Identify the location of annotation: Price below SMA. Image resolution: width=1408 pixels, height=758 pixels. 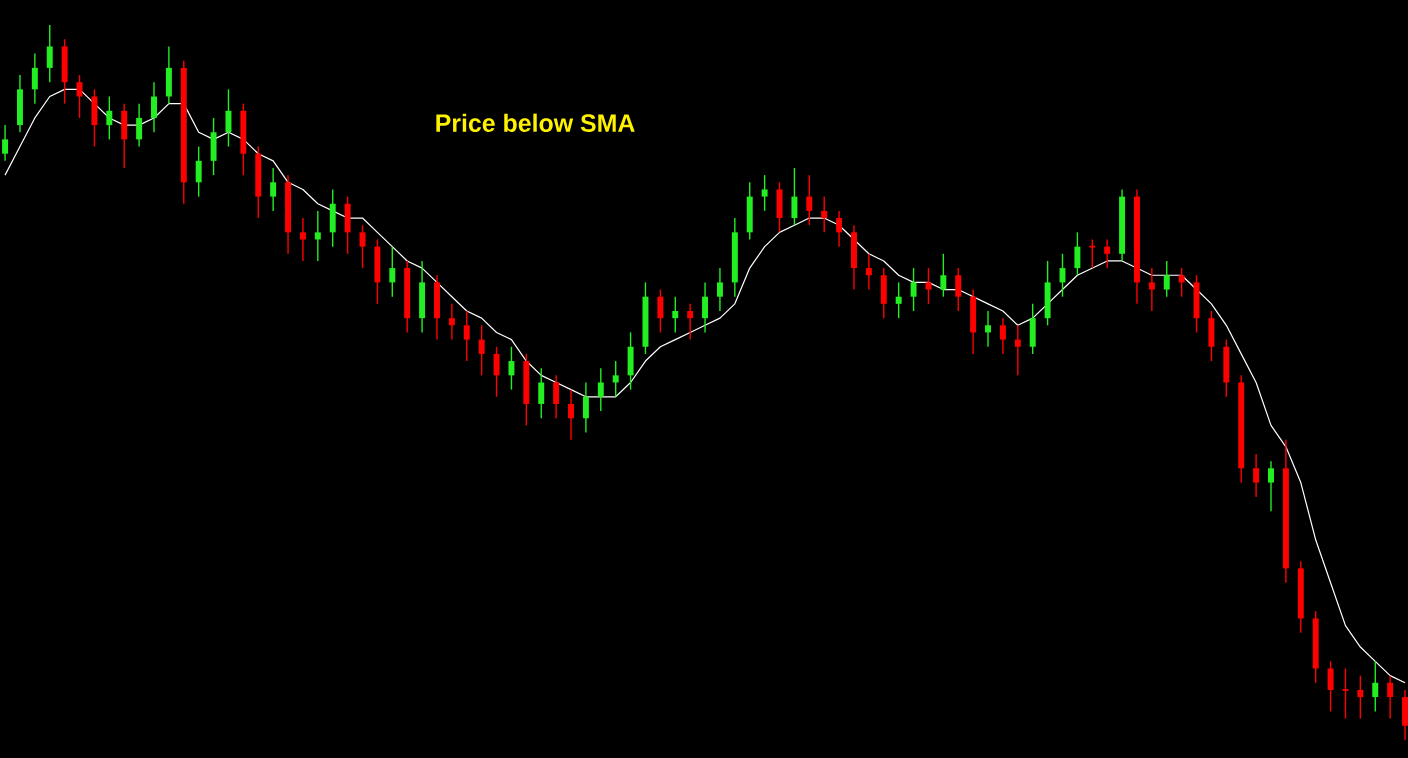
(535, 122).